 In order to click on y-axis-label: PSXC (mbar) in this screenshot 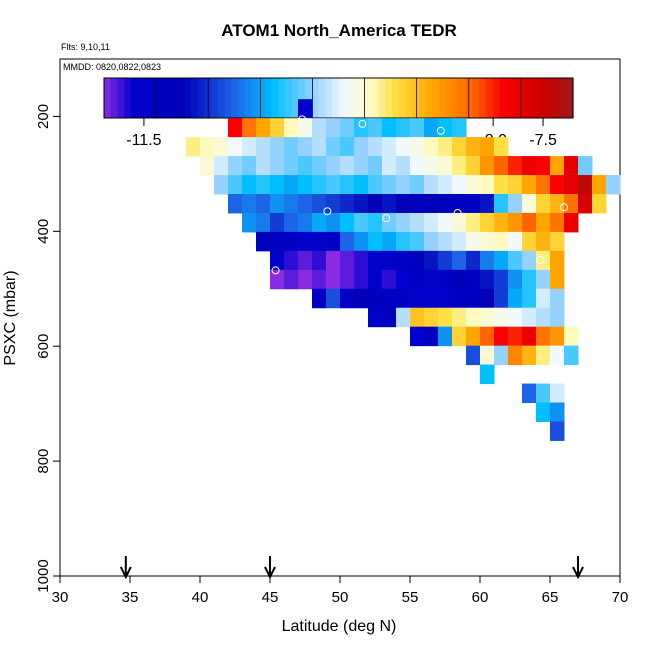, I will do `click(10, 317)`.